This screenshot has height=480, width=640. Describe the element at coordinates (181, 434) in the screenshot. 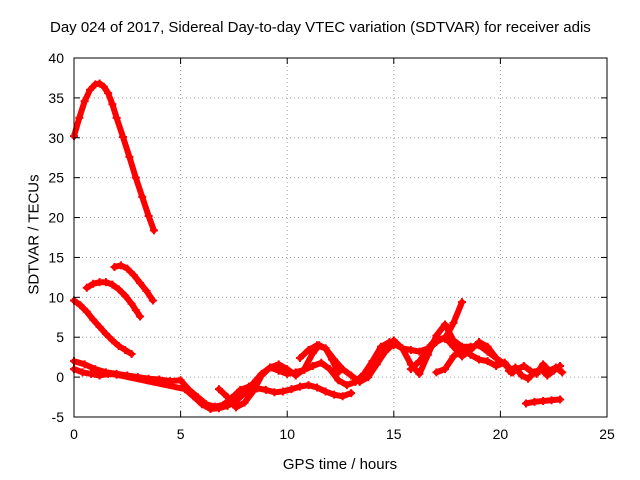

I see `x-tick-label: 5` at that location.